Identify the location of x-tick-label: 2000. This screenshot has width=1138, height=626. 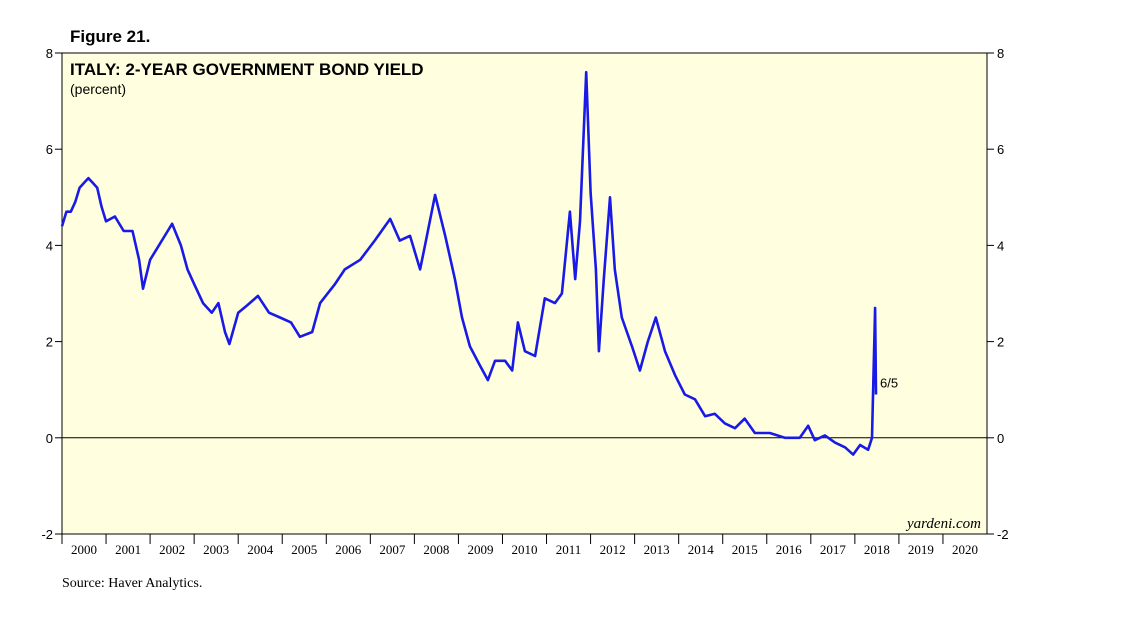
(84, 549).